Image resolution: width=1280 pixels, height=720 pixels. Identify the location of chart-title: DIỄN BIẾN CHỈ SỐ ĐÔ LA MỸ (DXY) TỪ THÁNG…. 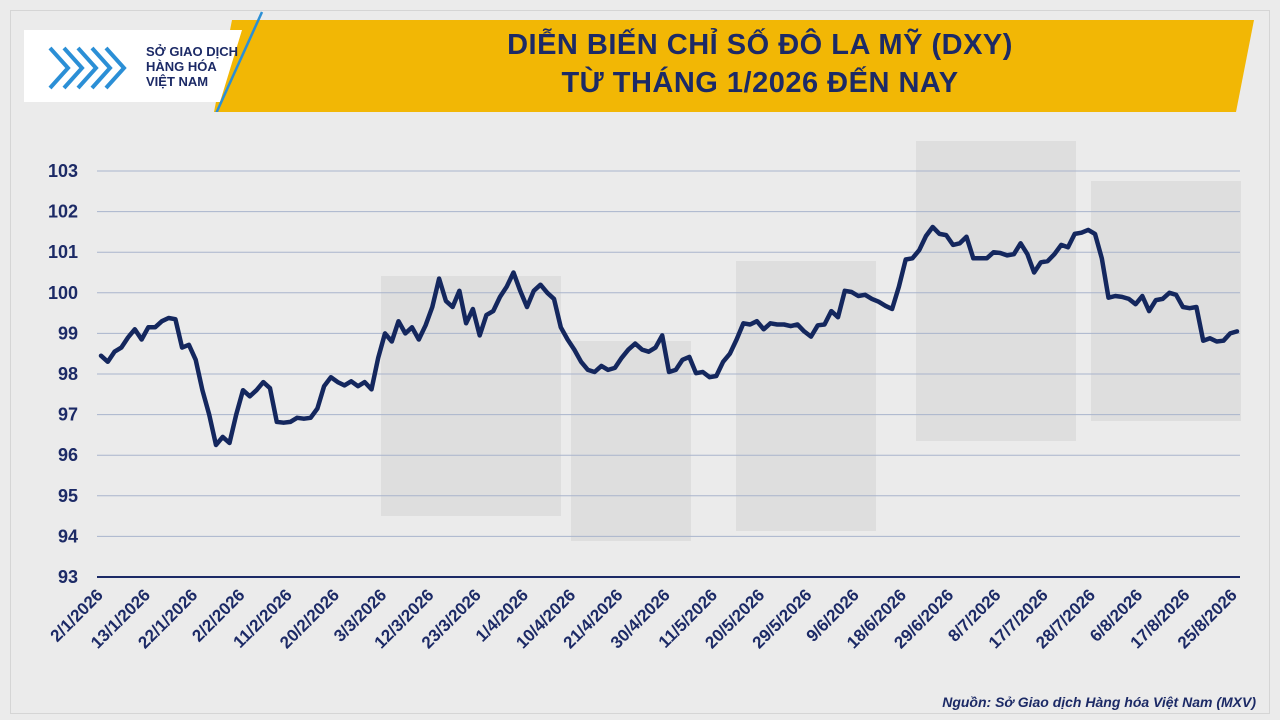
(760, 64).